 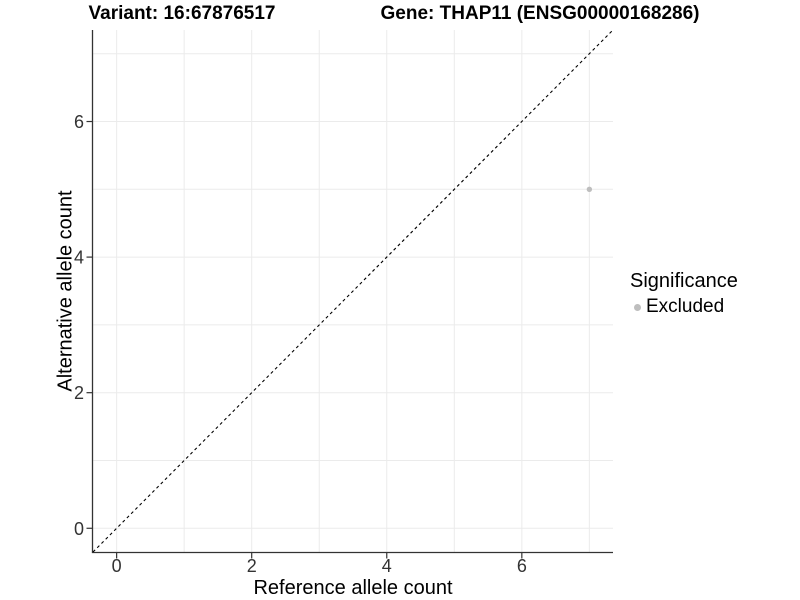 I want to click on legend-entry-excluded: Excluded, so click(x=683, y=307).